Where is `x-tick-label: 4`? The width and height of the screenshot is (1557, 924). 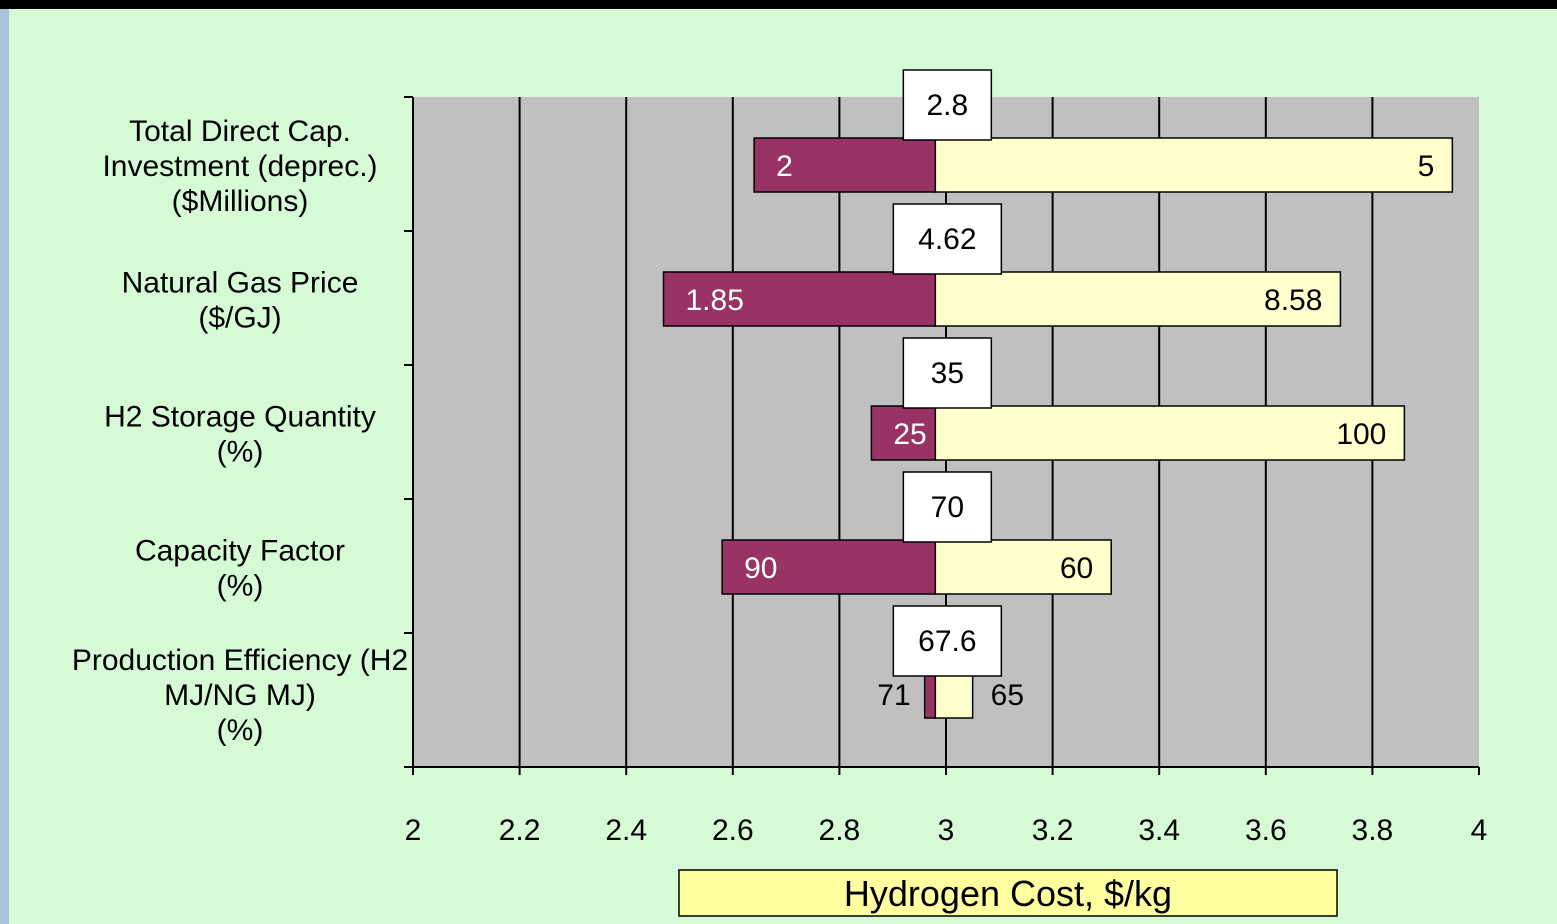 x-tick-label: 4 is located at coordinates (1479, 830).